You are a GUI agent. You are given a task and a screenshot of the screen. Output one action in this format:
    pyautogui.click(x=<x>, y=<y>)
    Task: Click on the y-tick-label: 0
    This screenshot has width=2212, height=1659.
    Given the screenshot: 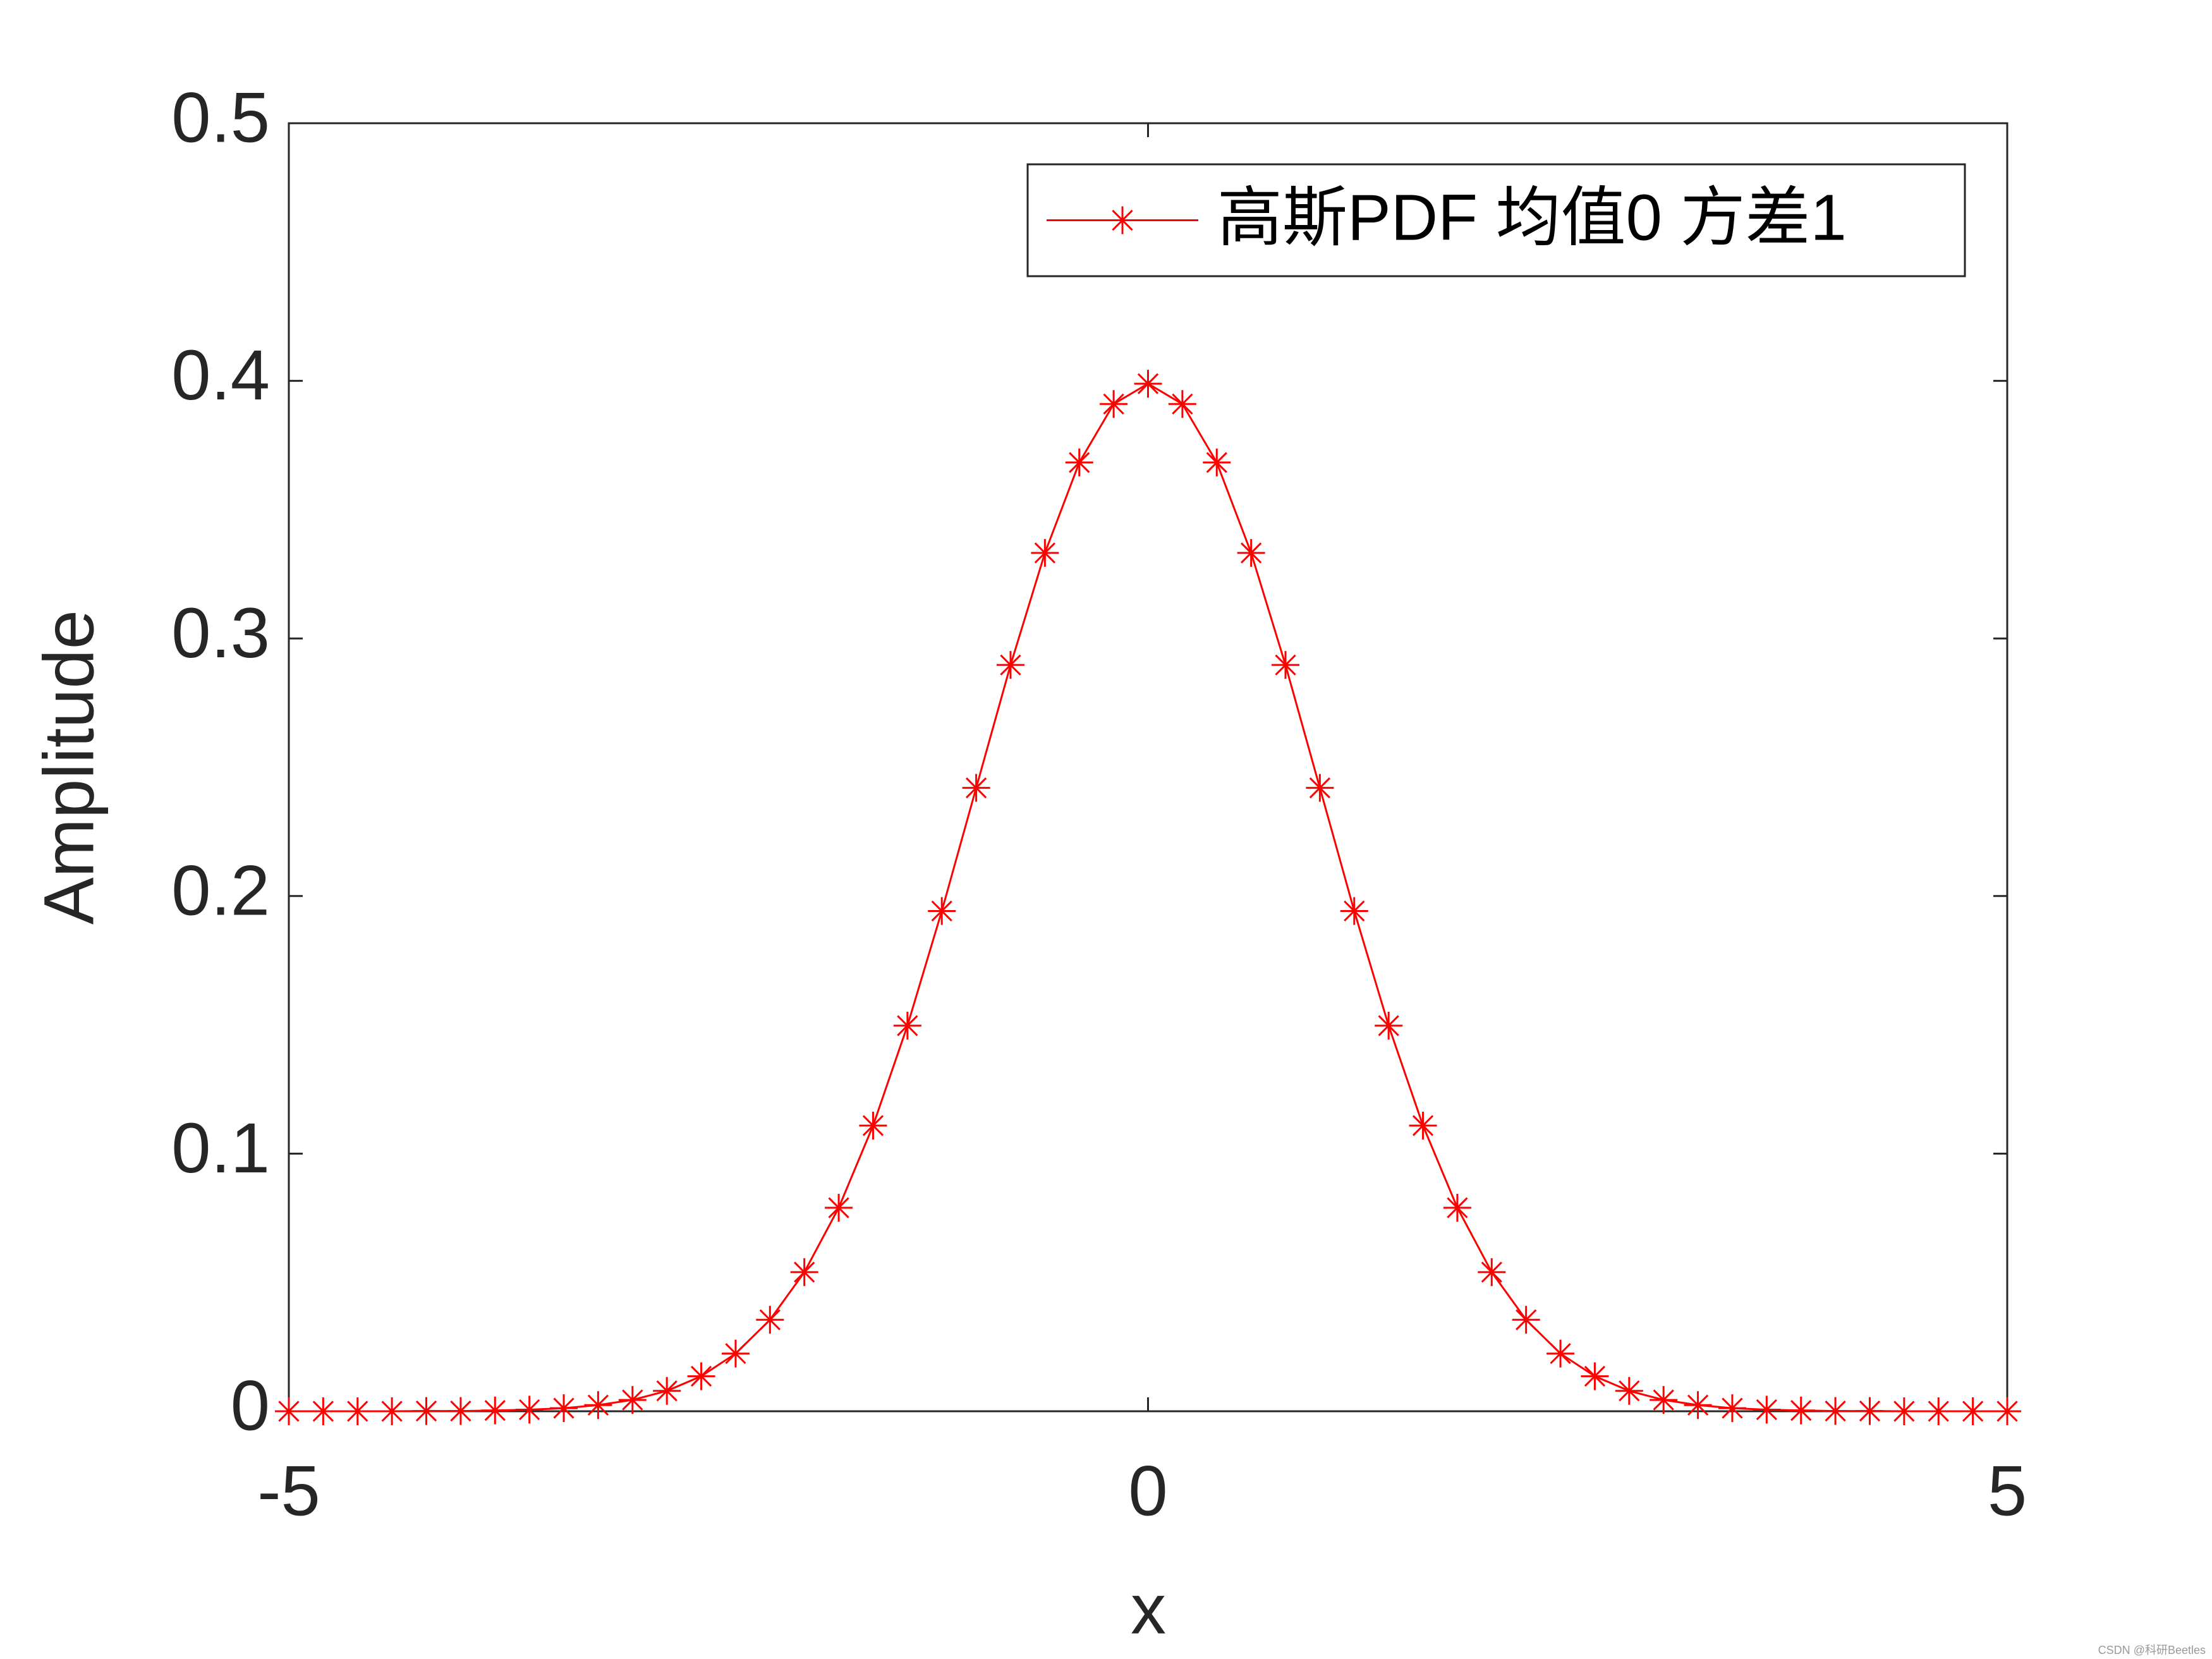 What is the action you would take?
    pyautogui.click(x=251, y=1406)
    